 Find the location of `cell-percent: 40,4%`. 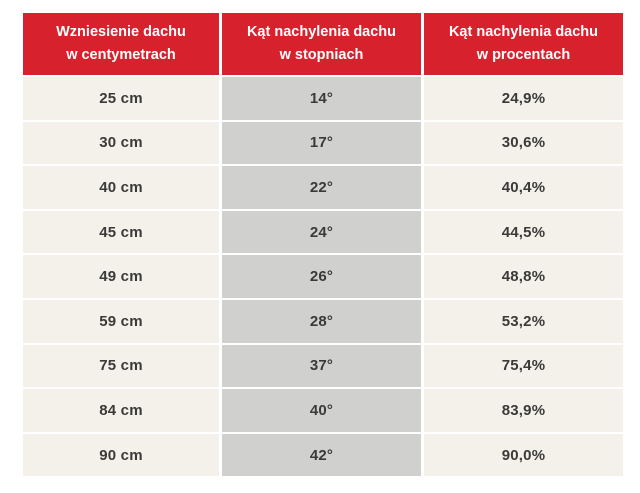

cell-percent: 40,4% is located at coordinates (523, 187).